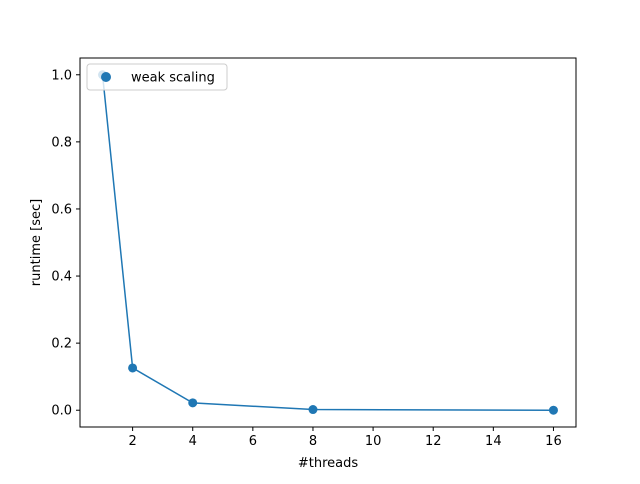  Describe the element at coordinates (328, 463) in the screenshot. I see `x-axis-label: #threads` at that location.